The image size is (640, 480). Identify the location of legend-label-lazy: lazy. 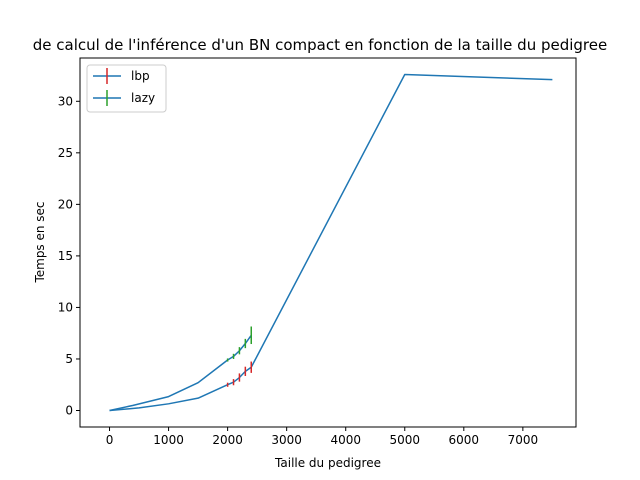
(143, 98).